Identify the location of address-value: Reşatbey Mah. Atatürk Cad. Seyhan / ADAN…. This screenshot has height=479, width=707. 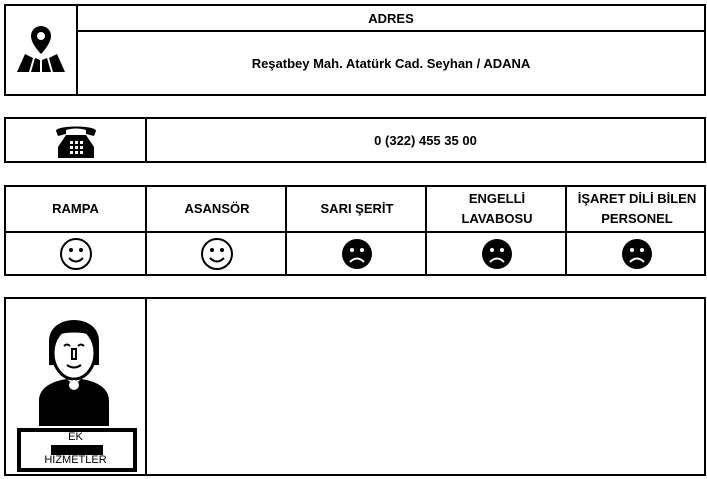
(391, 63).